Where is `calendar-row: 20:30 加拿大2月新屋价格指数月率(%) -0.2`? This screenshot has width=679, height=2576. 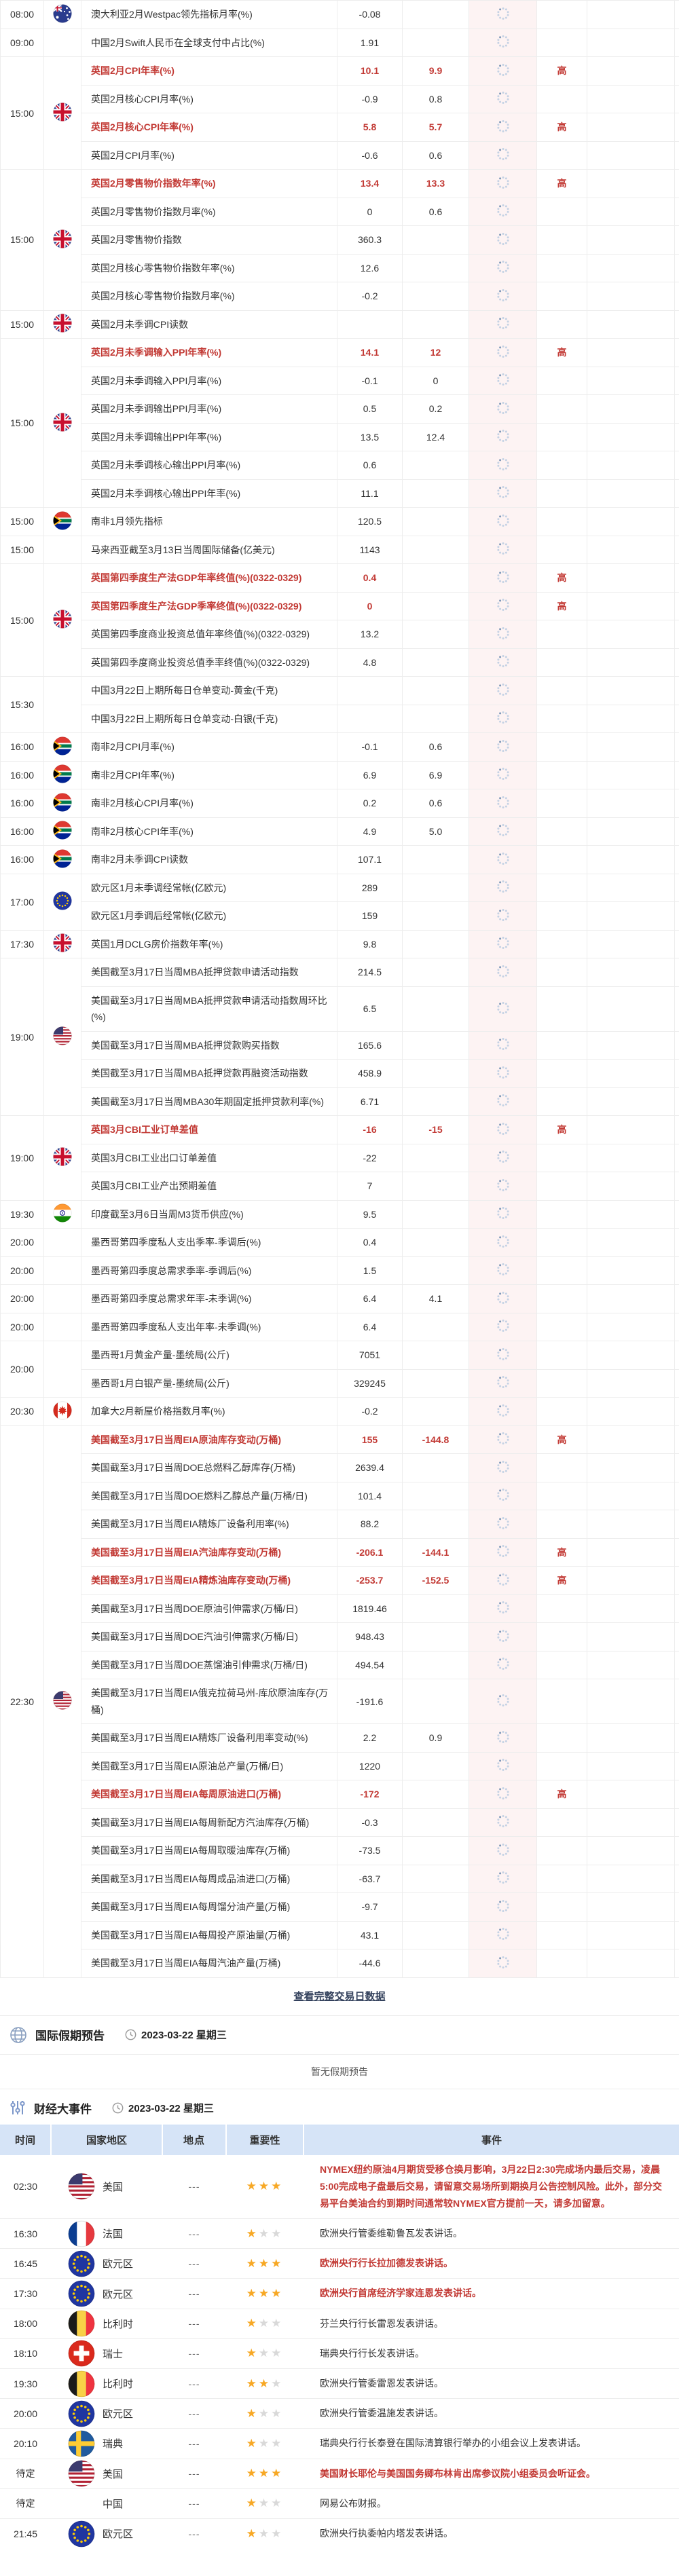 calendar-row: 20:30 加拿大2月新屋价格指数月率(%) -0.2 is located at coordinates (340, 1411).